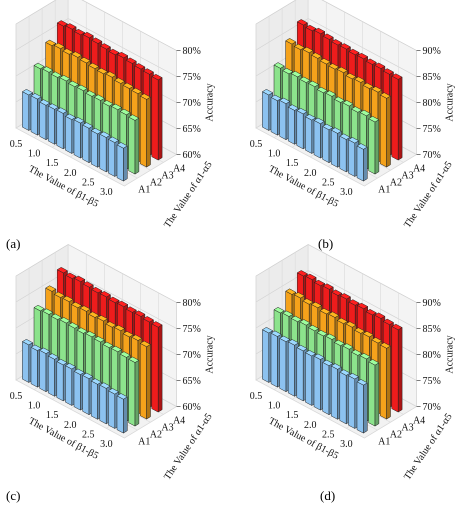 This screenshot has height=506, width=474. I want to click on panel-label-b: (b), so click(326, 243).